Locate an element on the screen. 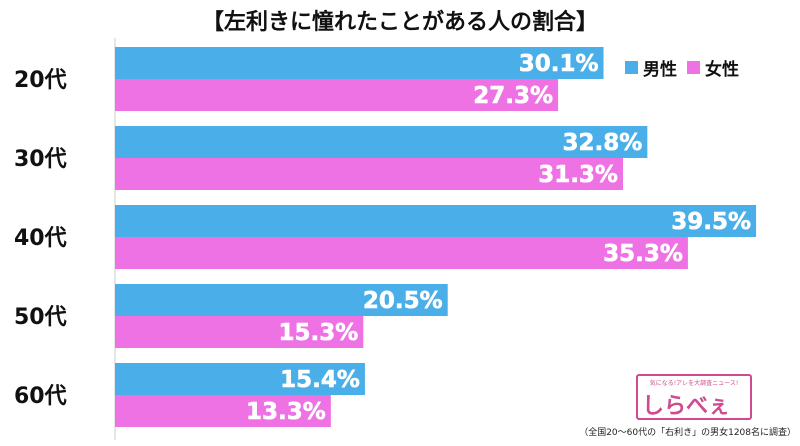  survey-footnote: （全国20～60代の「右利き」の男女1208名に調査） is located at coordinates (687, 433).